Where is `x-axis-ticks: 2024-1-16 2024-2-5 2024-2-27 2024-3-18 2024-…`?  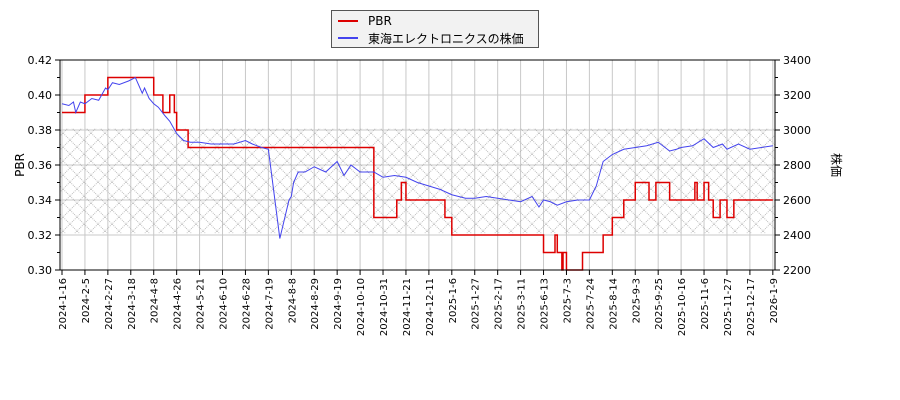 x-axis-ticks: 2024-1-16 2024-2-5 2024-2-27 2024-3-18 2024-… is located at coordinates (419, 303).